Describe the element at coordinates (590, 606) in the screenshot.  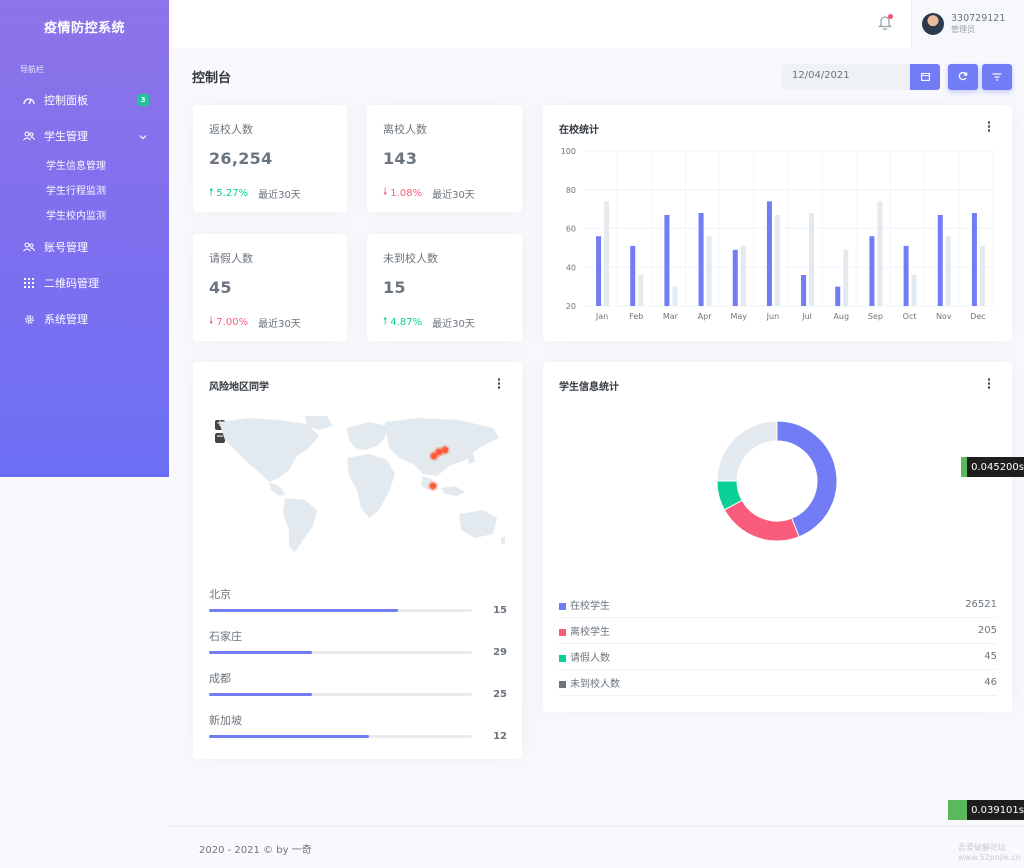
I see `legend-label: 在校学生` at that location.